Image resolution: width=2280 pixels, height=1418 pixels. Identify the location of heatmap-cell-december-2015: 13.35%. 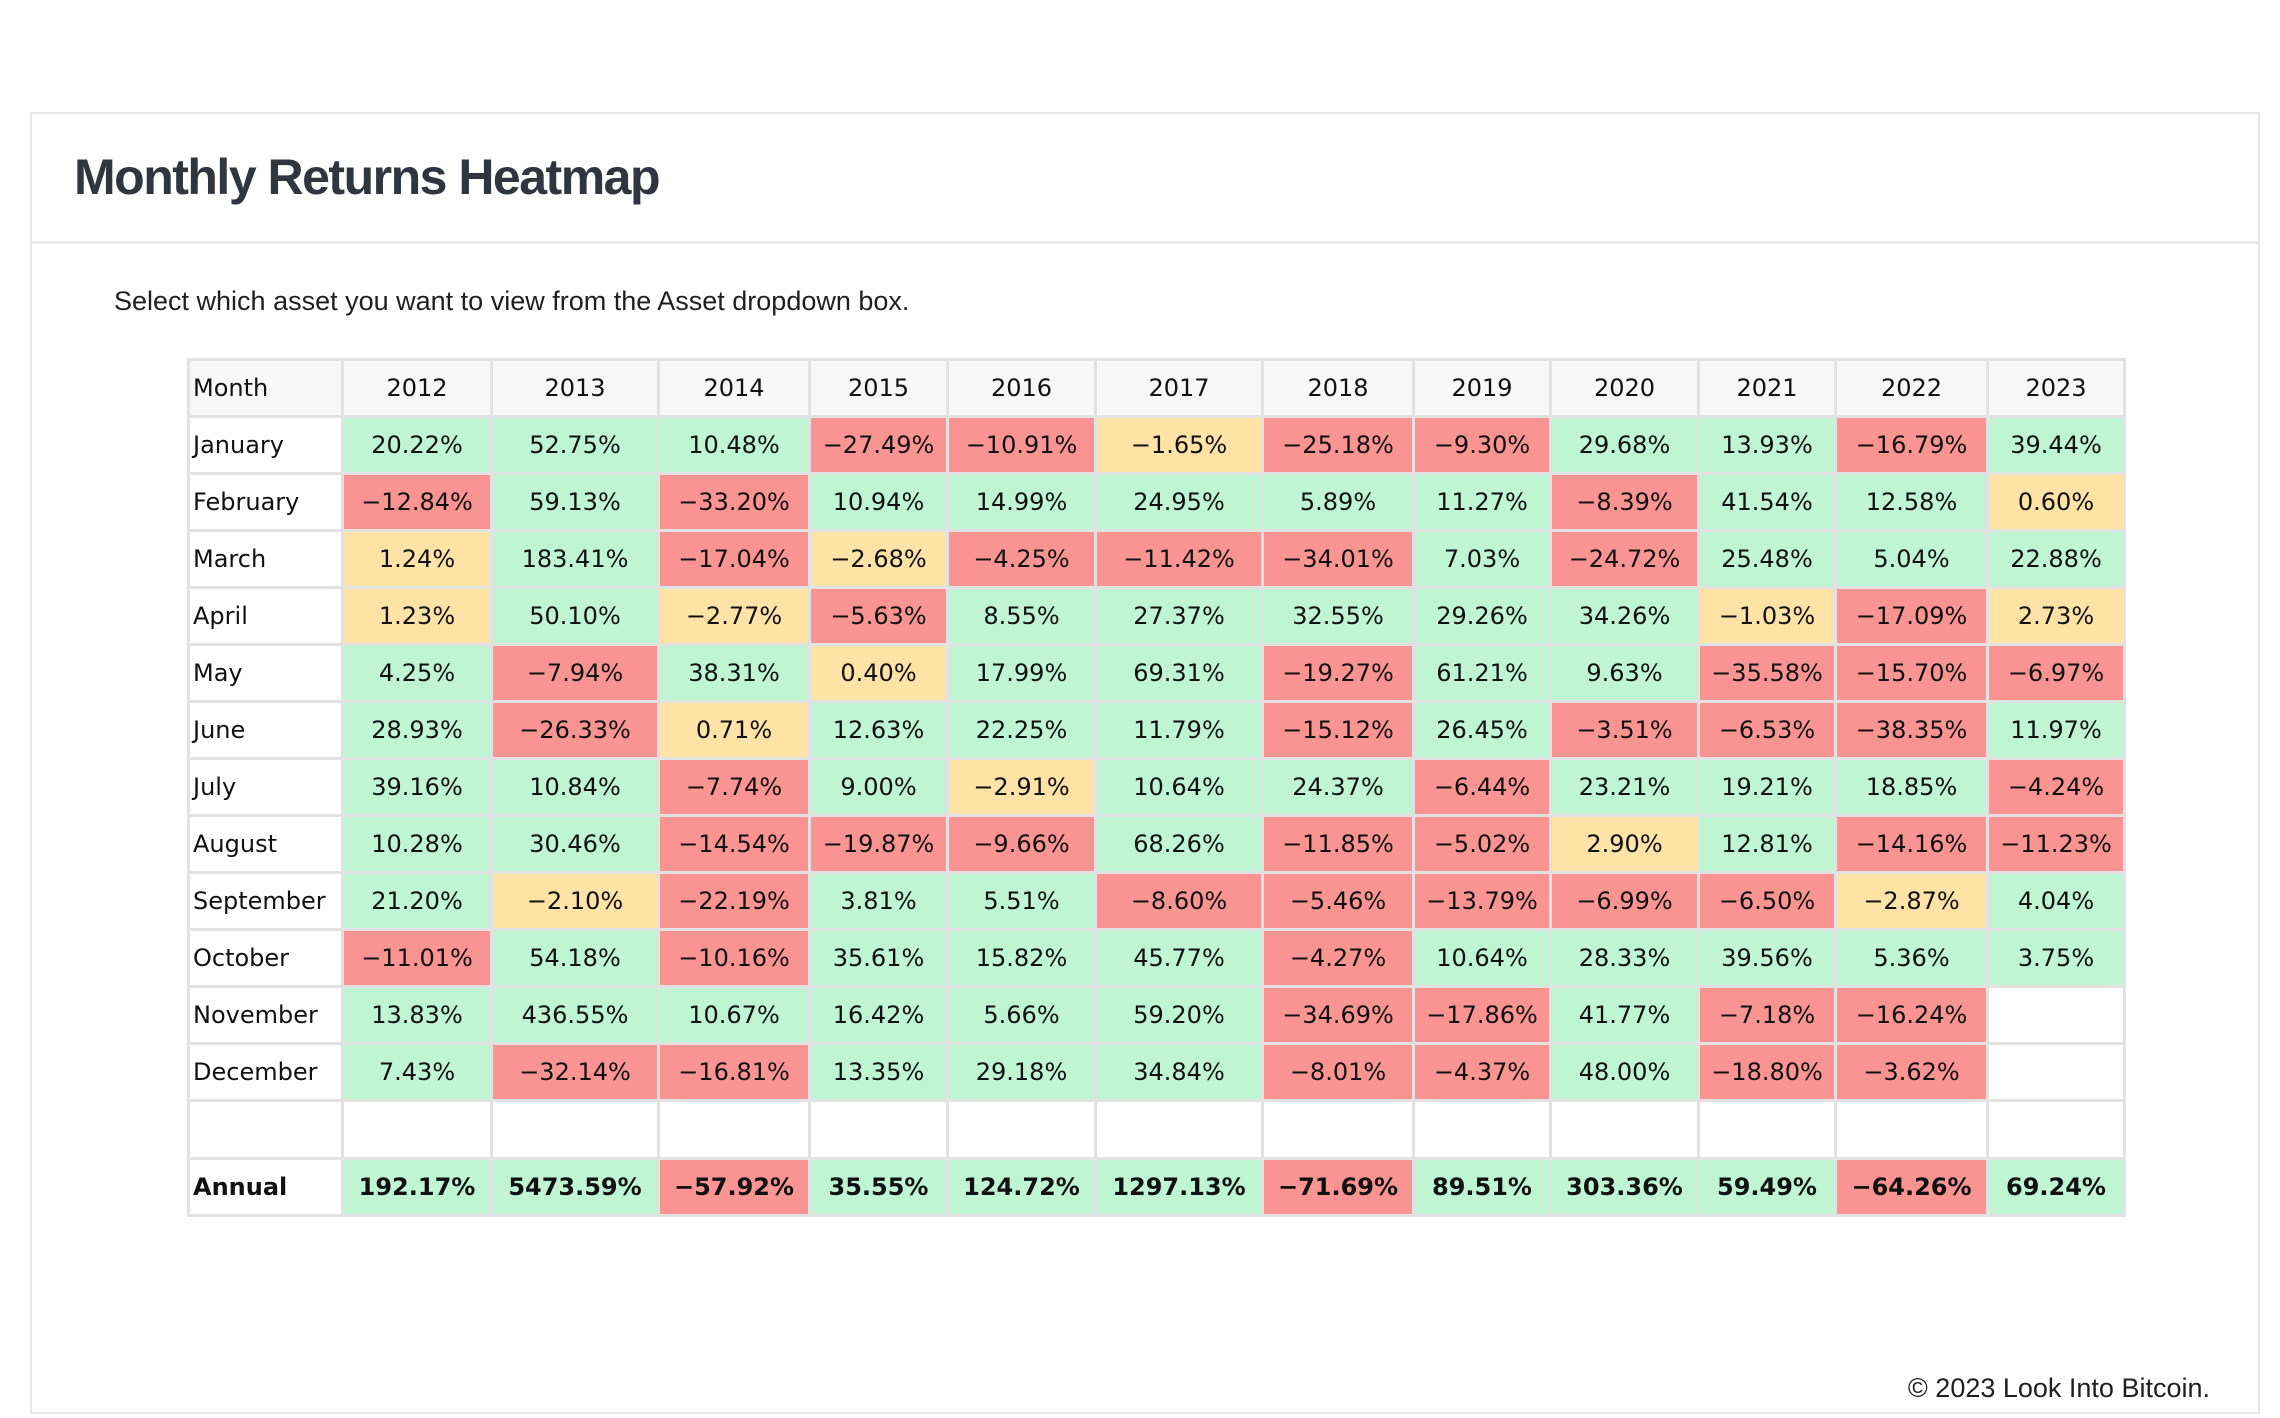
(878, 1072).